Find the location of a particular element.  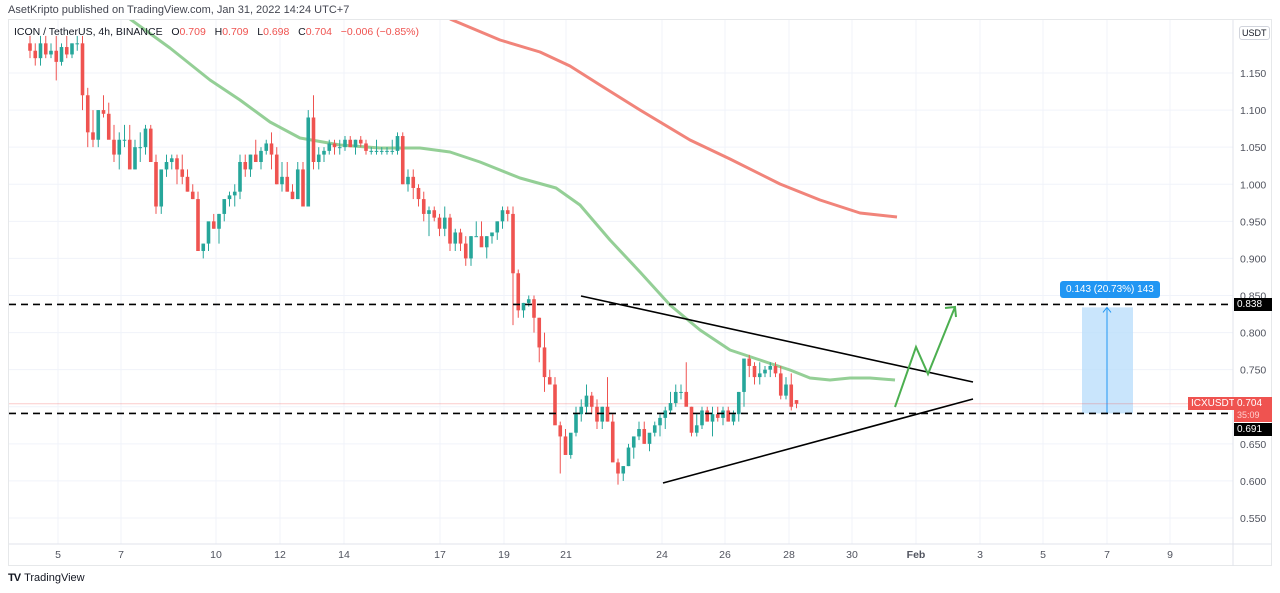

trendline-lower is located at coordinates (818, 441).